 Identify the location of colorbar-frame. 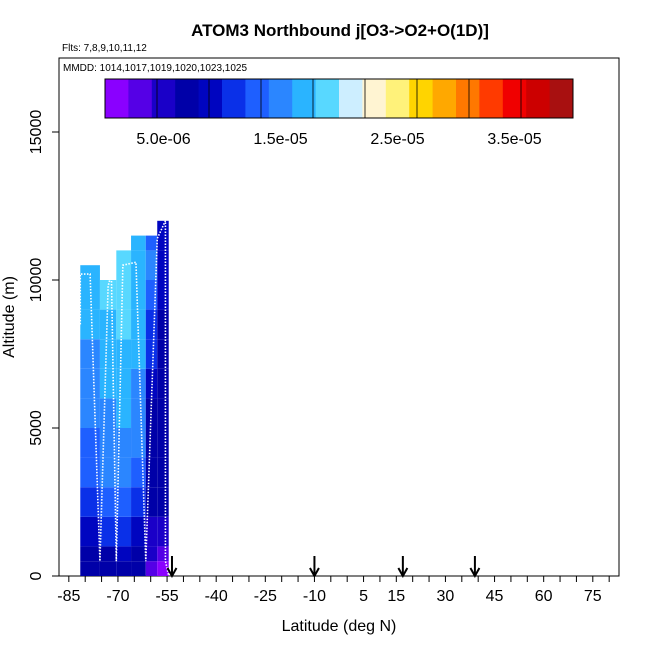
(339, 98).